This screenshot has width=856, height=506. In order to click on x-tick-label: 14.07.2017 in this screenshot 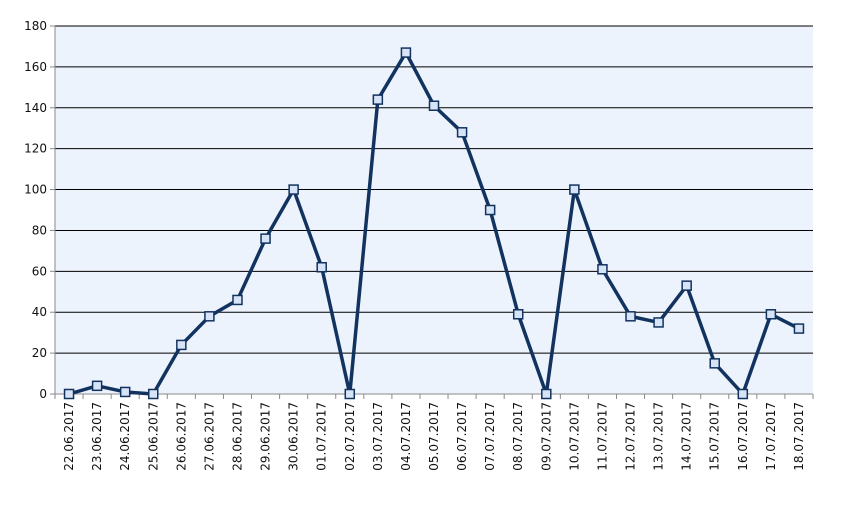, I will do `click(687, 436)`.